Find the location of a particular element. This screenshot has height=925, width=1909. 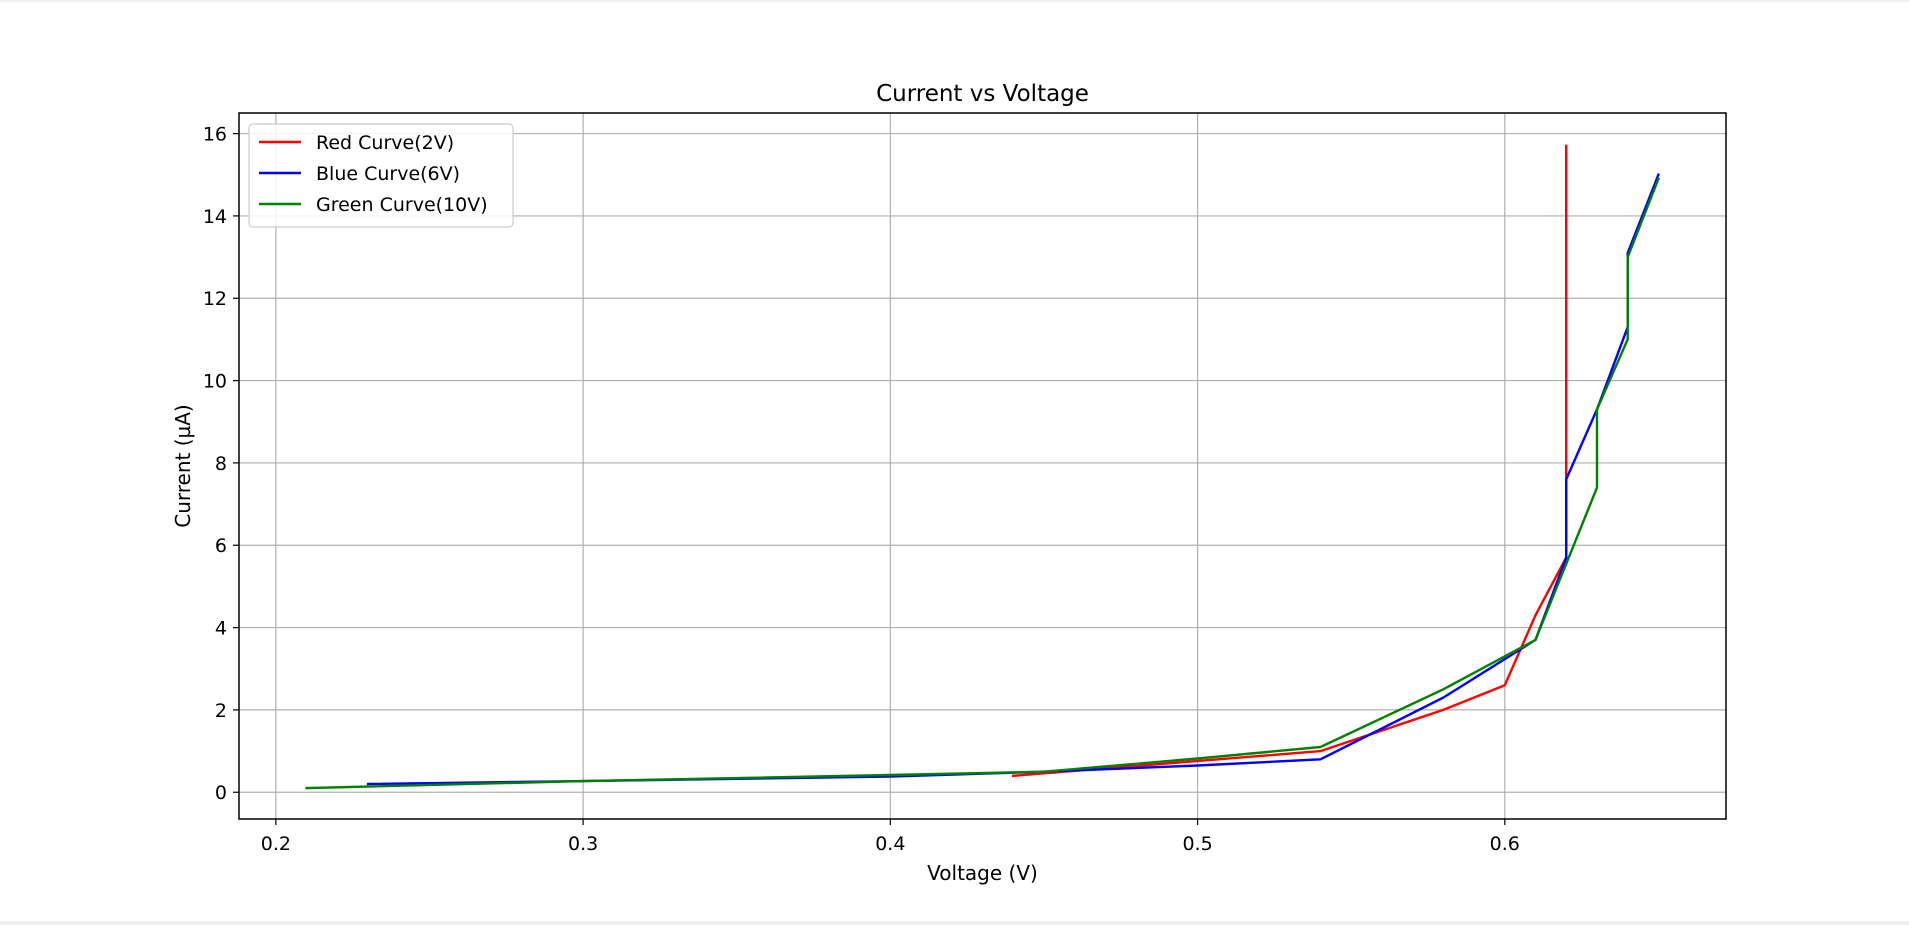

legend-entry-label: Blue Curve(6V) is located at coordinates (388, 174).